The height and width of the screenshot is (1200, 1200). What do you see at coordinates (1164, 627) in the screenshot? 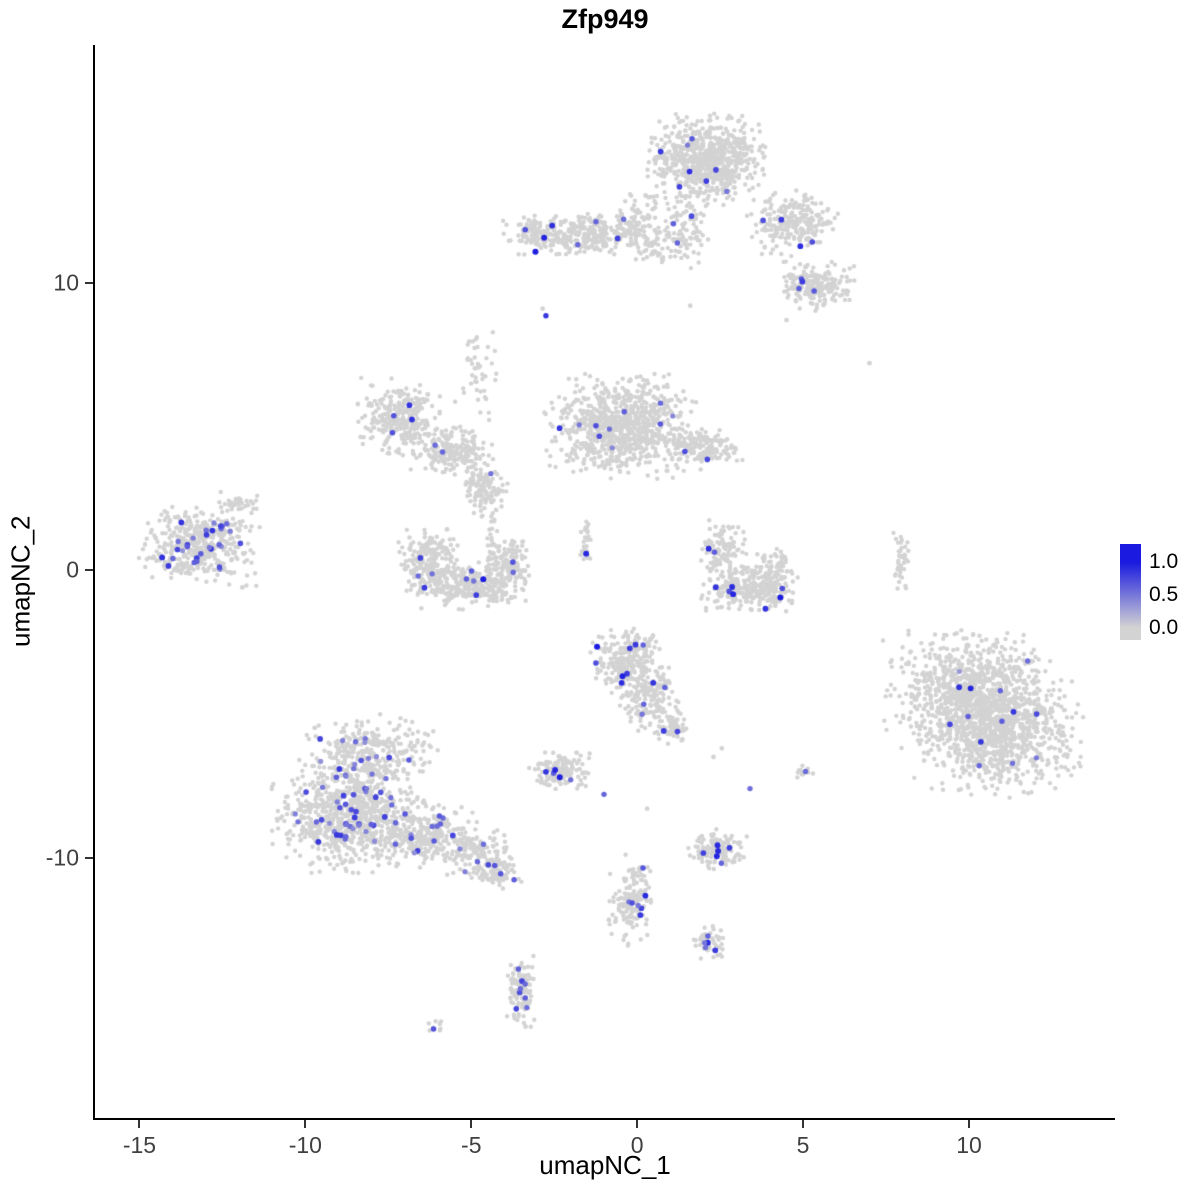
I see `legend-tick-label: 0.0` at bounding box center [1164, 627].